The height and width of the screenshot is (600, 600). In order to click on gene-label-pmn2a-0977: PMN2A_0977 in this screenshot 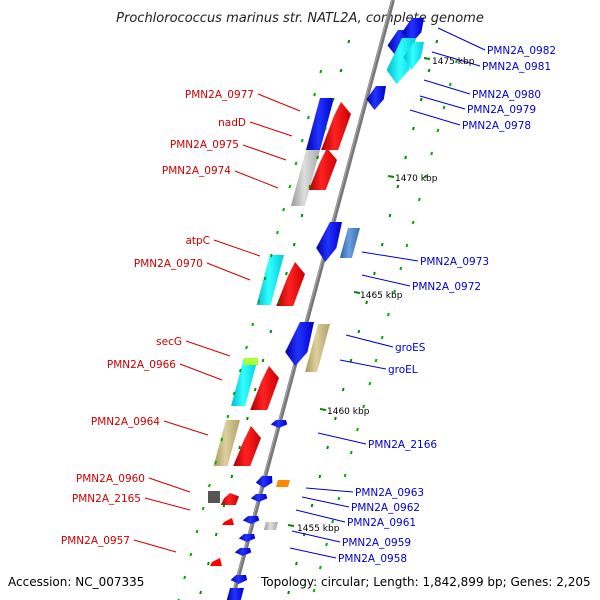, I will do `click(219, 95)`.